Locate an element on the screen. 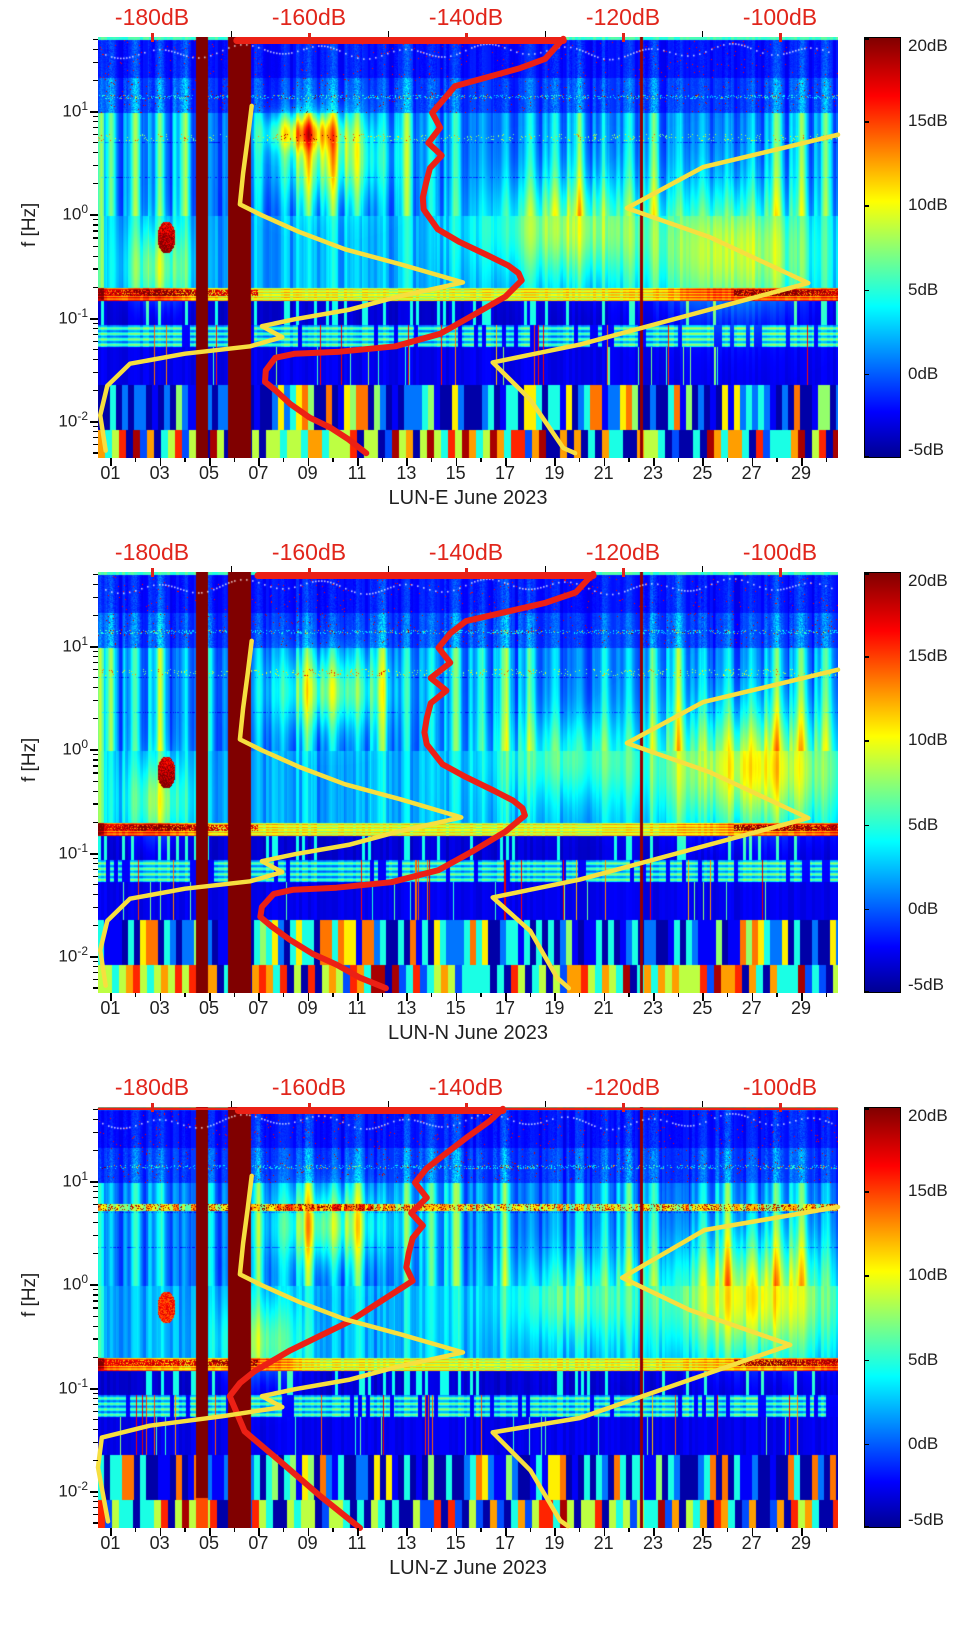  x-axis-label: 19 is located at coordinates (554, 1008).